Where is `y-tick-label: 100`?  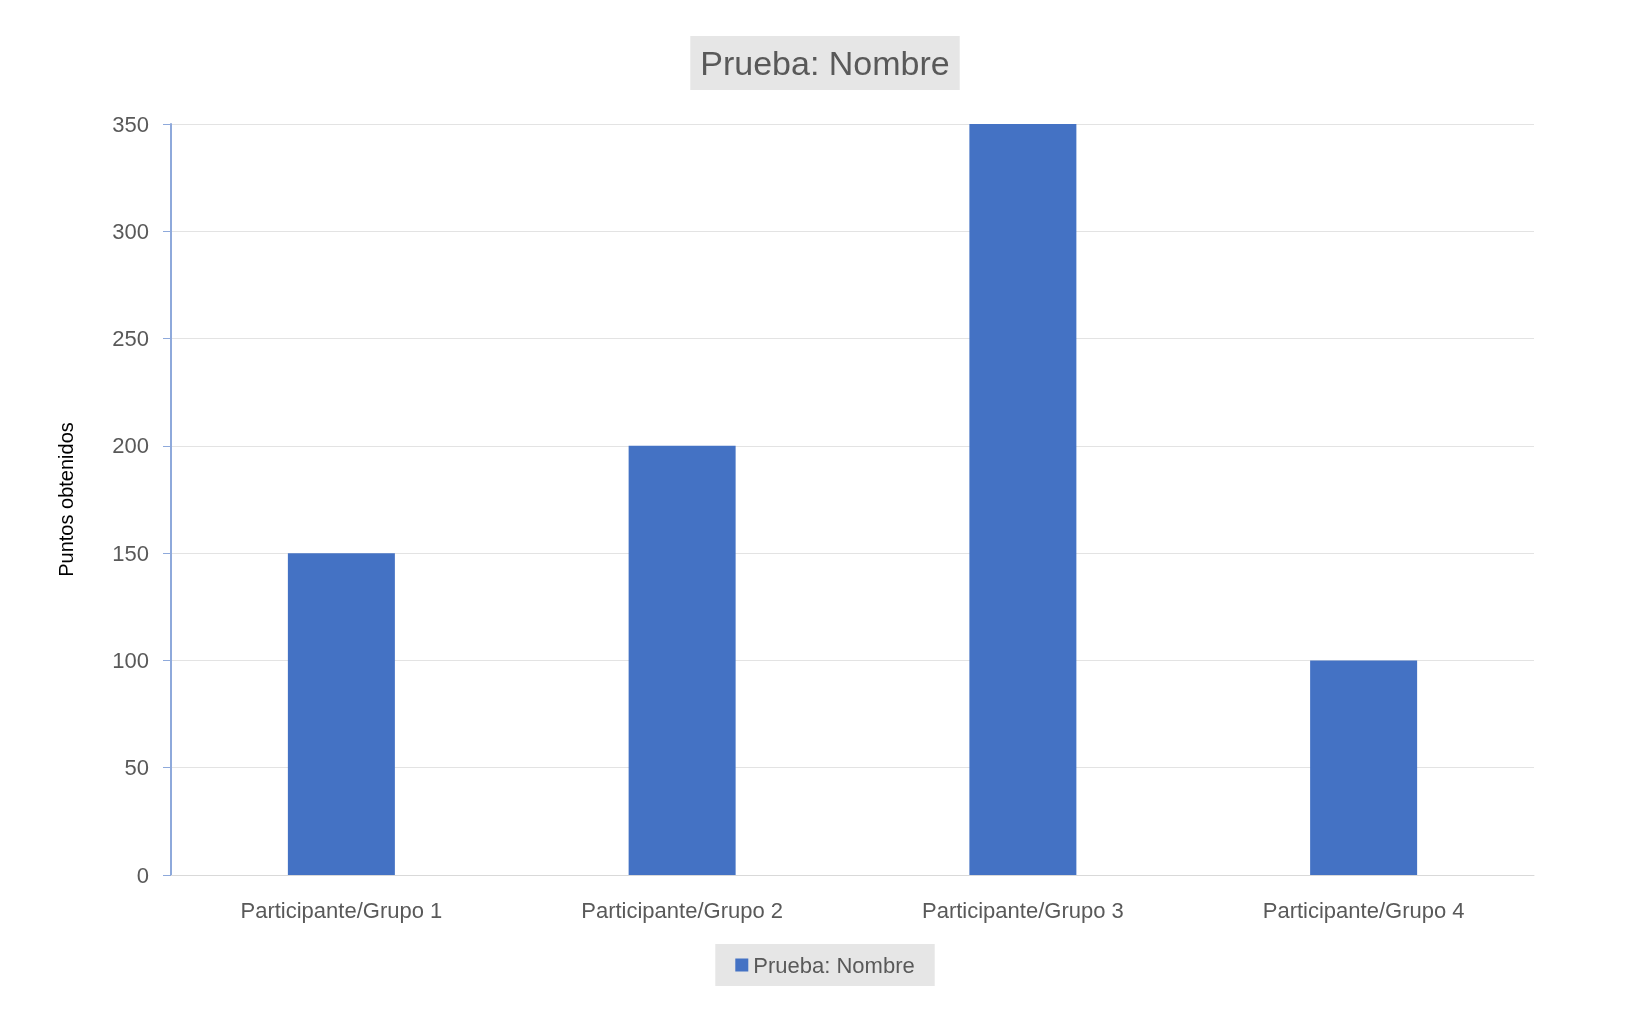
y-tick-label: 100 is located at coordinates (130, 660).